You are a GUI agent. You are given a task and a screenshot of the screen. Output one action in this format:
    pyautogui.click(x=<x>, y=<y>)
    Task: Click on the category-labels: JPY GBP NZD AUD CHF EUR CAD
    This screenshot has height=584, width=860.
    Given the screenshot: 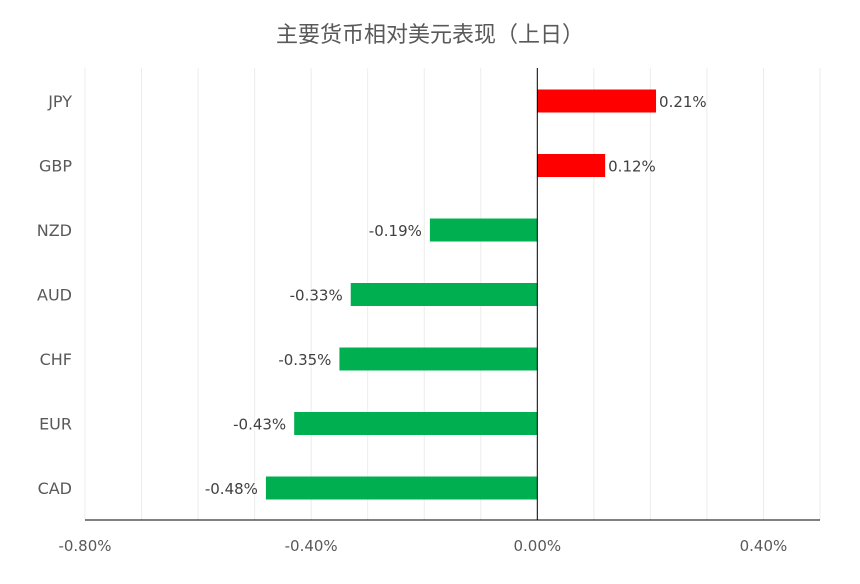 What is the action you would take?
    pyautogui.click(x=55, y=295)
    